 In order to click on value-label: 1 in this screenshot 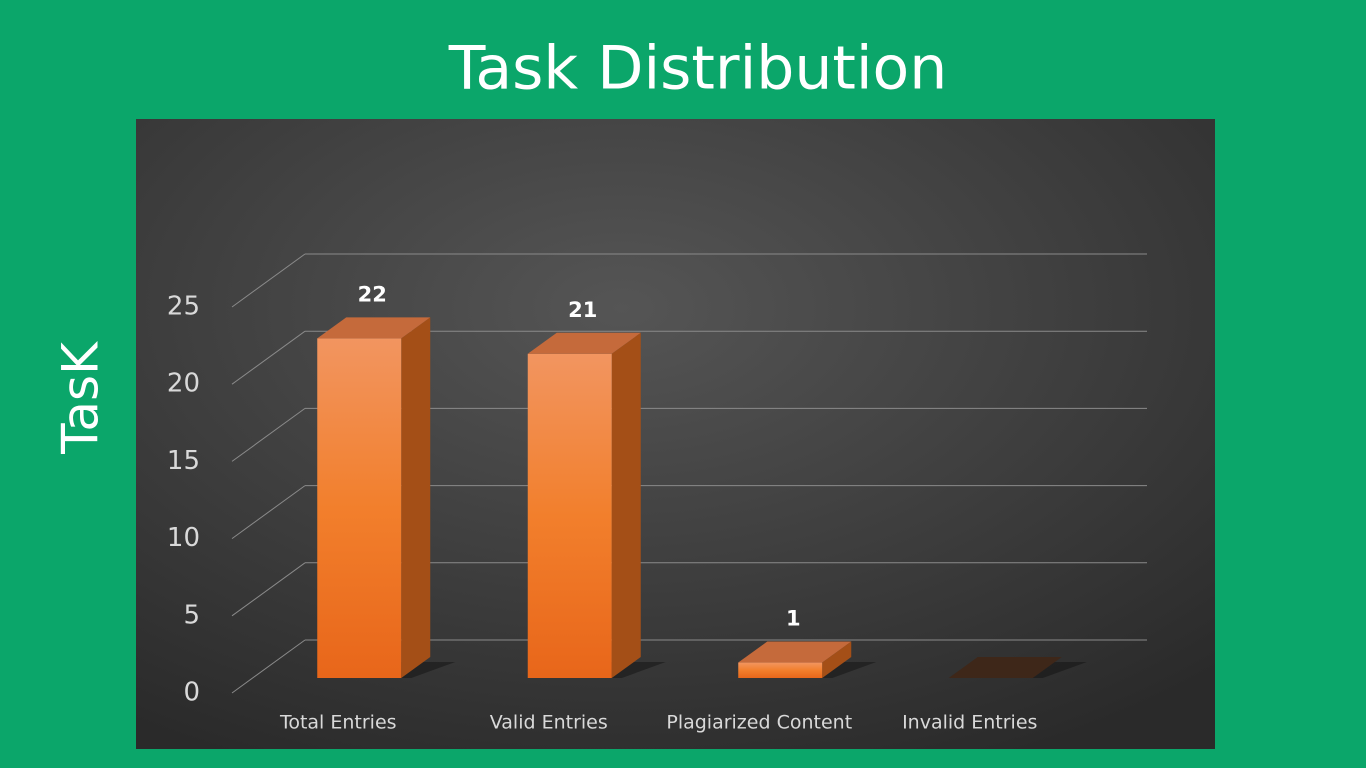, I will do `click(793, 619)`.